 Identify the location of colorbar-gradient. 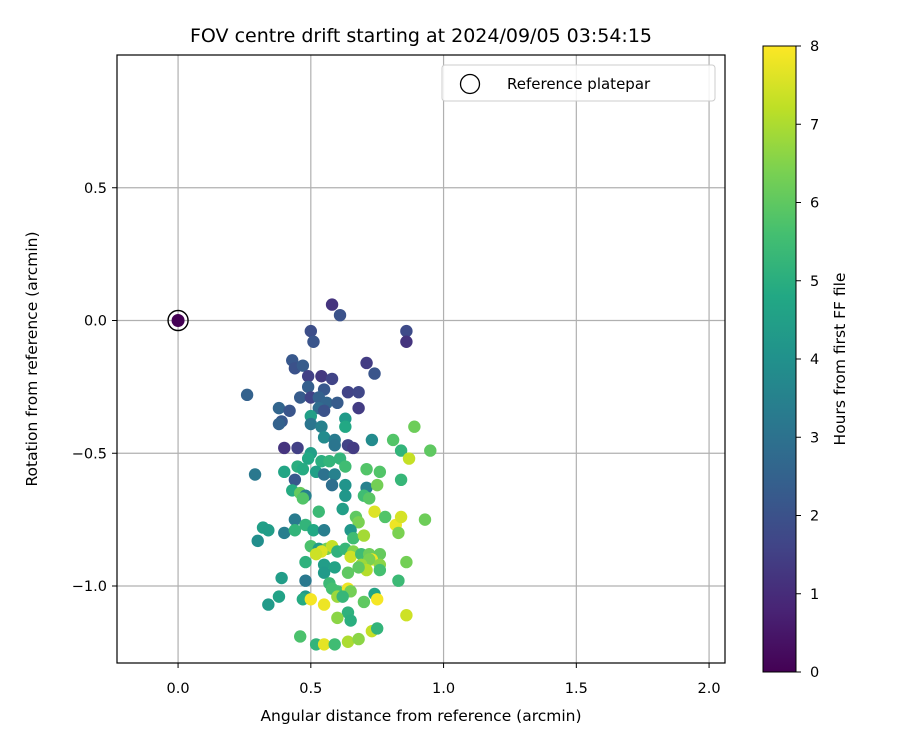
(779, 359).